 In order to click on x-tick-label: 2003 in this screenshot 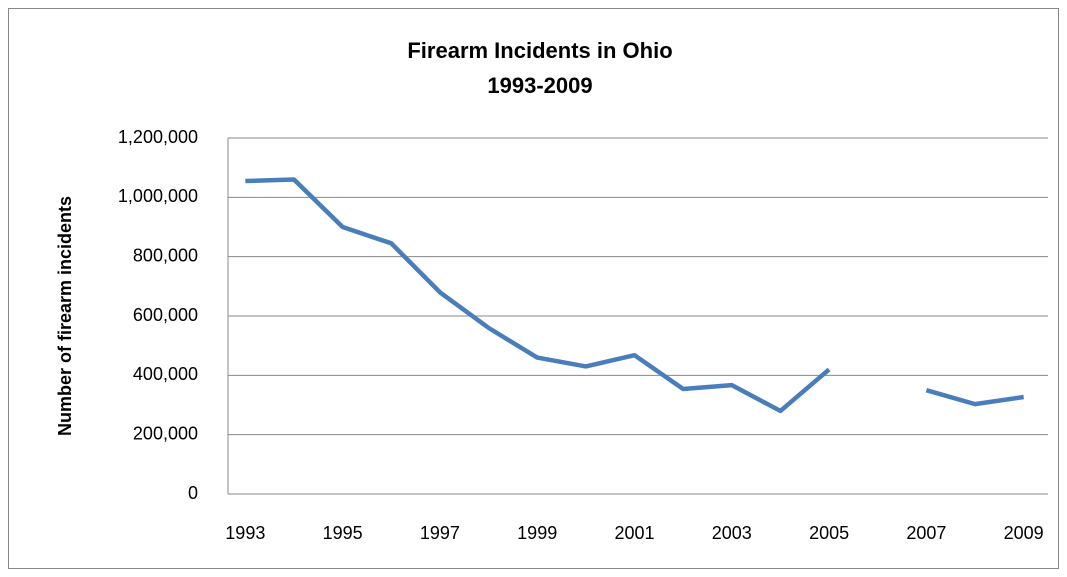, I will do `click(732, 533)`.